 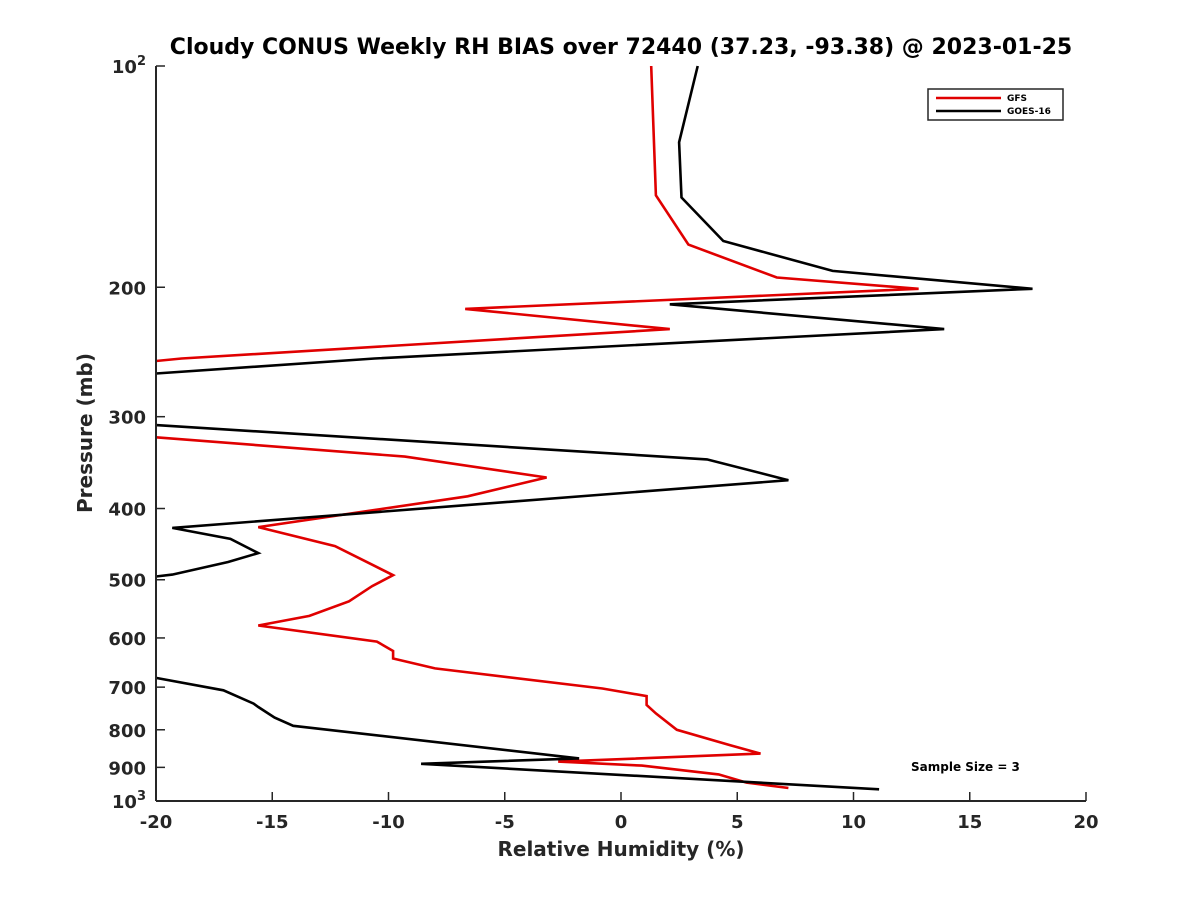 I want to click on y-tick-label: 400, so click(x=127, y=510).